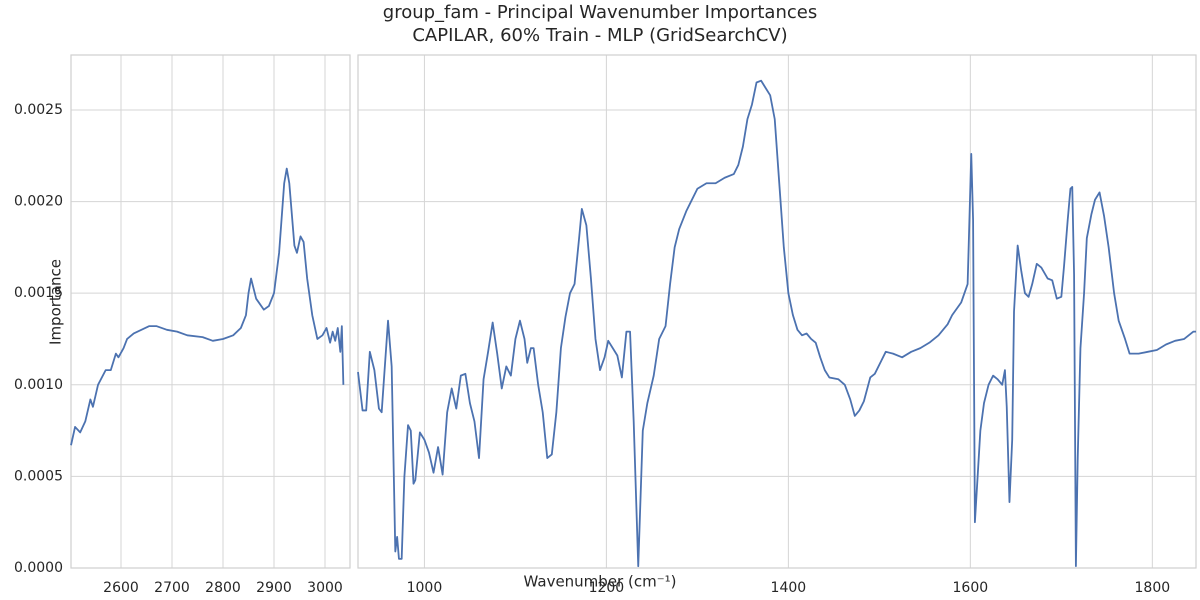 The width and height of the screenshot is (1200, 600). Describe the element at coordinates (425, 588) in the screenshot. I see `x-tick-label: 1000` at that location.